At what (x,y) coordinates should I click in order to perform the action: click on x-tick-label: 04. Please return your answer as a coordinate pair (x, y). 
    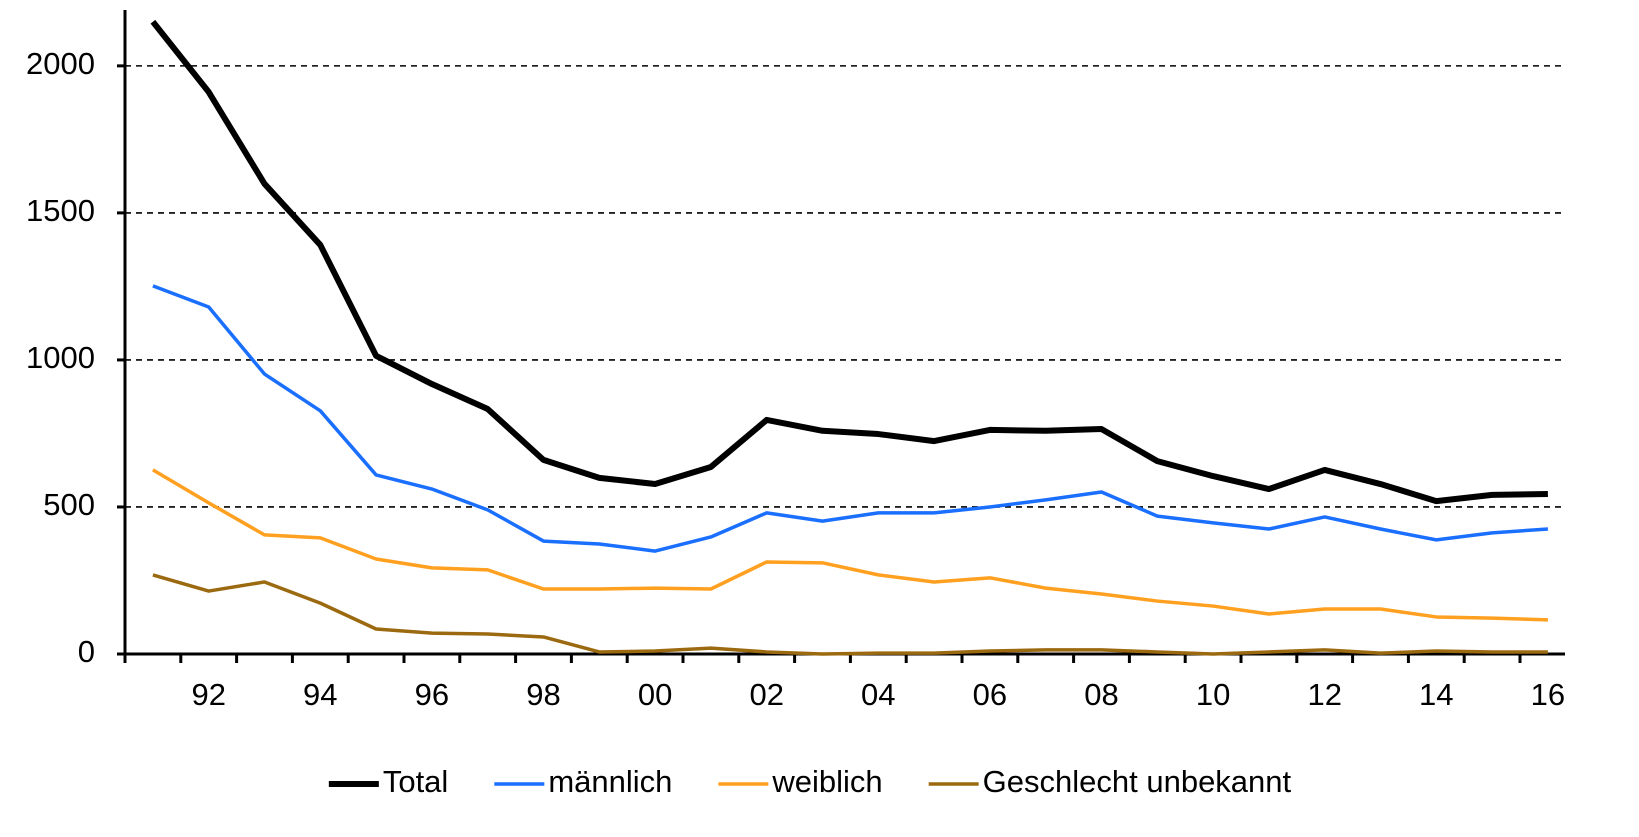
    Looking at the image, I should click on (878, 694).